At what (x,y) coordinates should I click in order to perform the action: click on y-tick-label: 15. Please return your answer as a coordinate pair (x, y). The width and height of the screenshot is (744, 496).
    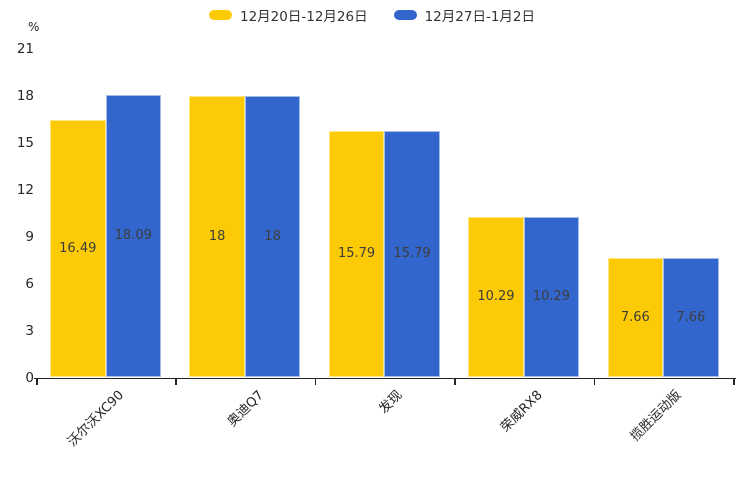
    Looking at the image, I should click on (25, 143).